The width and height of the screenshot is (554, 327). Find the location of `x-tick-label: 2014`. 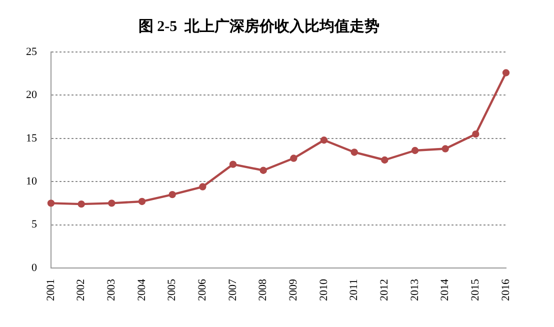

x-tick-label: 2014 is located at coordinates (445, 289).